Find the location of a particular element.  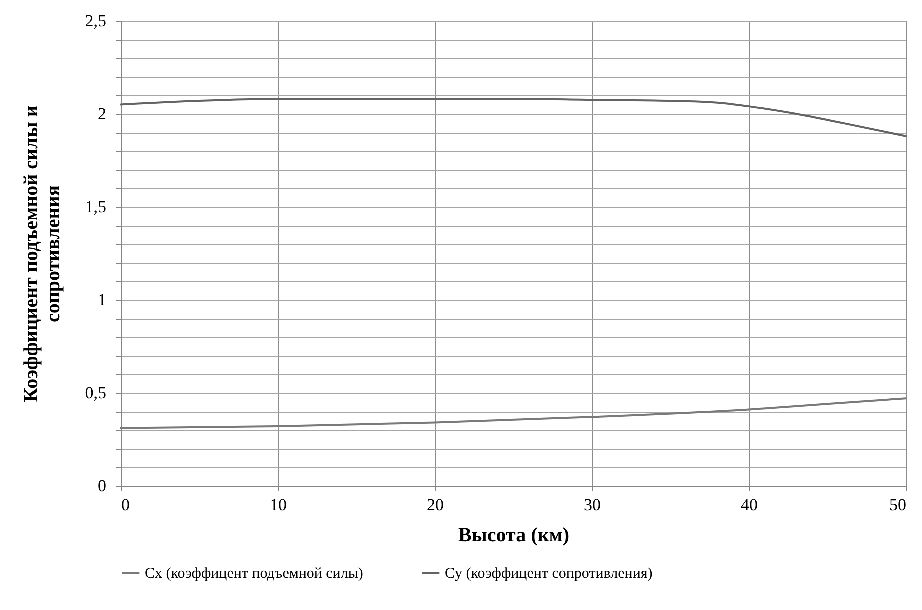

y-tick-label: 2 is located at coordinates (102, 114).